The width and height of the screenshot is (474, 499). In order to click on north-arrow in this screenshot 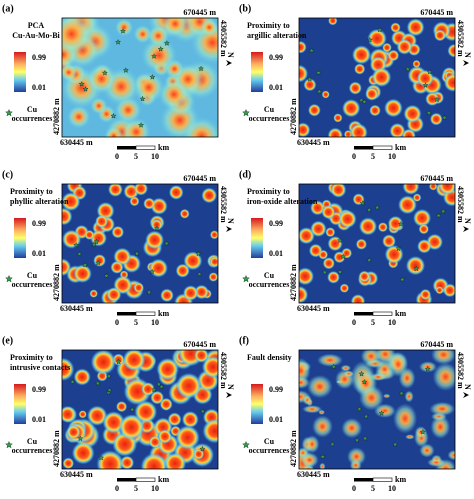, I will do `click(229, 63)`.